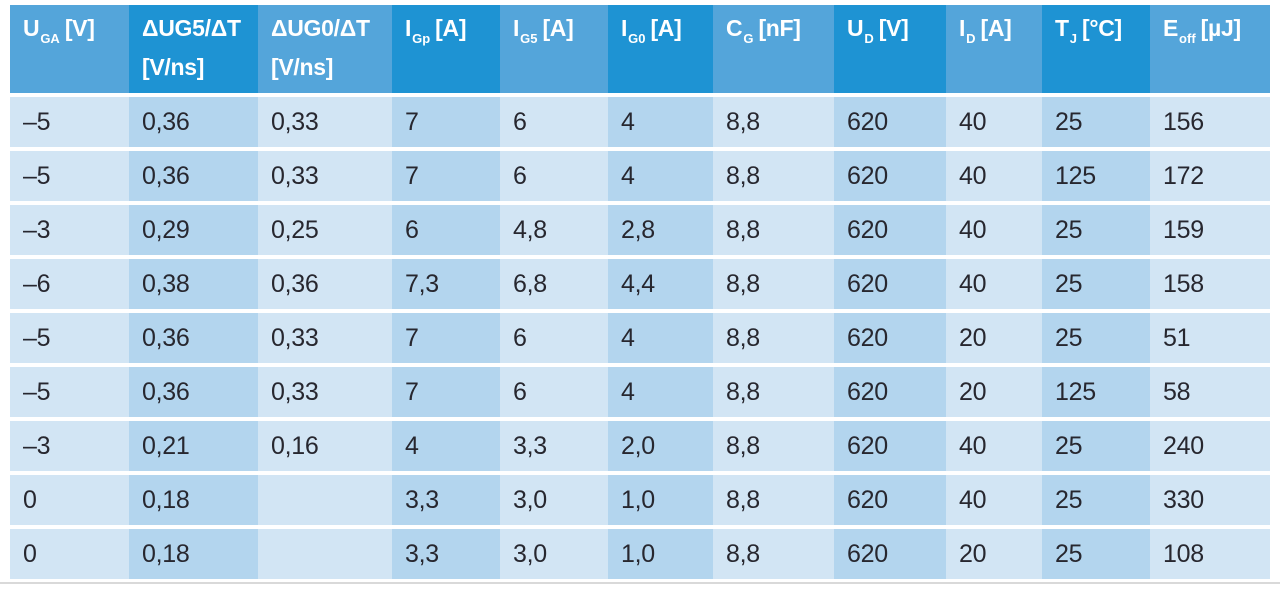 Image resolution: width=1280 pixels, height=590 pixels. I want to click on table-cell: –5, so click(69, 392).